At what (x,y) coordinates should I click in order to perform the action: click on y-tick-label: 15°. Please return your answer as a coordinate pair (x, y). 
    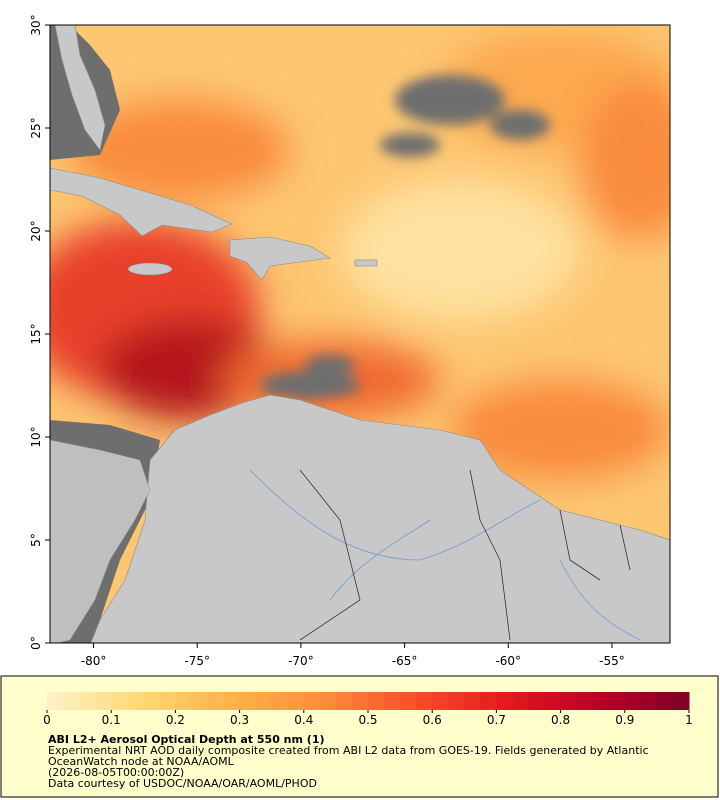
    Looking at the image, I should click on (36, 333).